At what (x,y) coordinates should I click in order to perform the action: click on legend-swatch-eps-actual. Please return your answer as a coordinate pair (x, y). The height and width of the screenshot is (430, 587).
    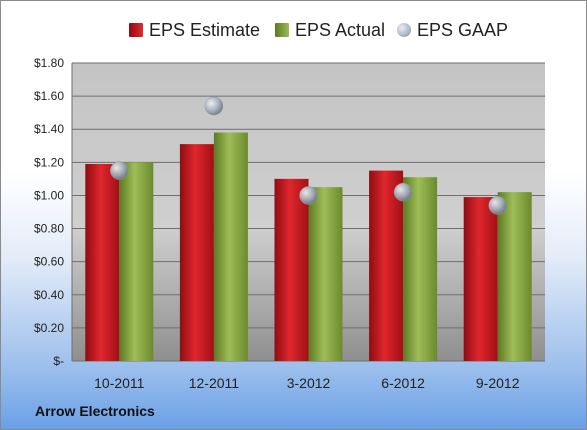
    Looking at the image, I should click on (282, 30).